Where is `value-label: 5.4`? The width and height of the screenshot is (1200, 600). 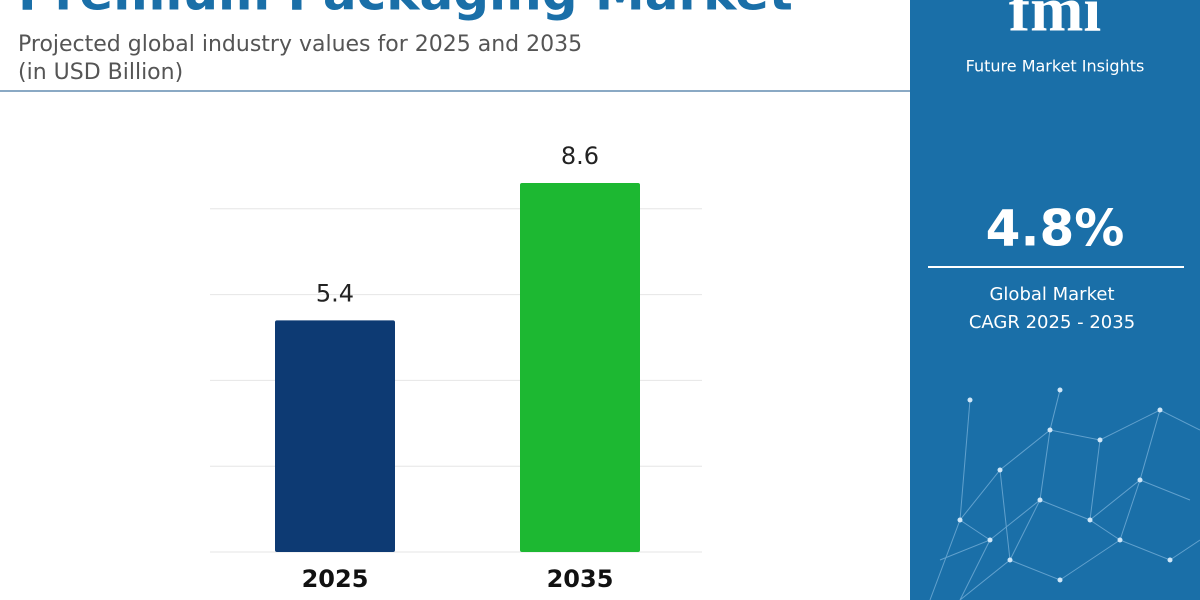
value-label: 5.4 is located at coordinates (335, 293).